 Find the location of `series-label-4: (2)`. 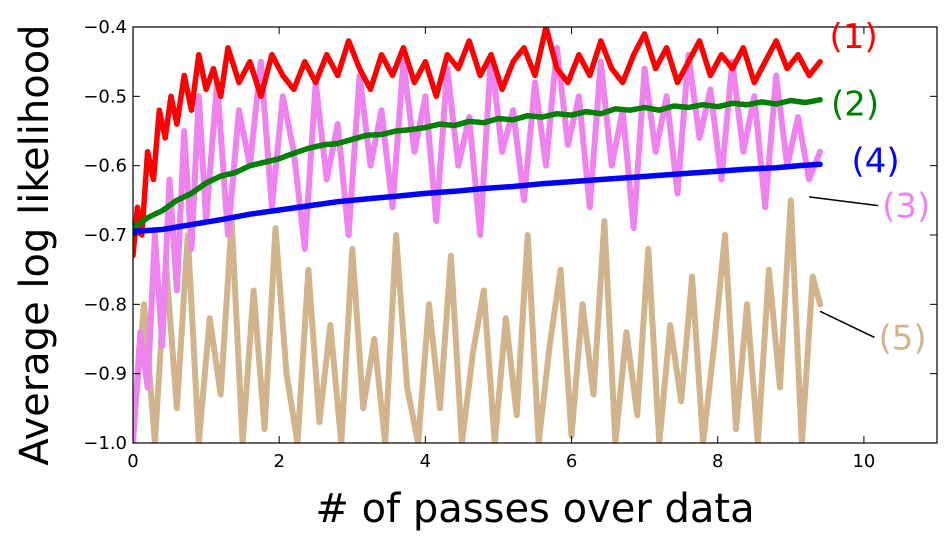

series-label-4: (2) is located at coordinates (855, 105).